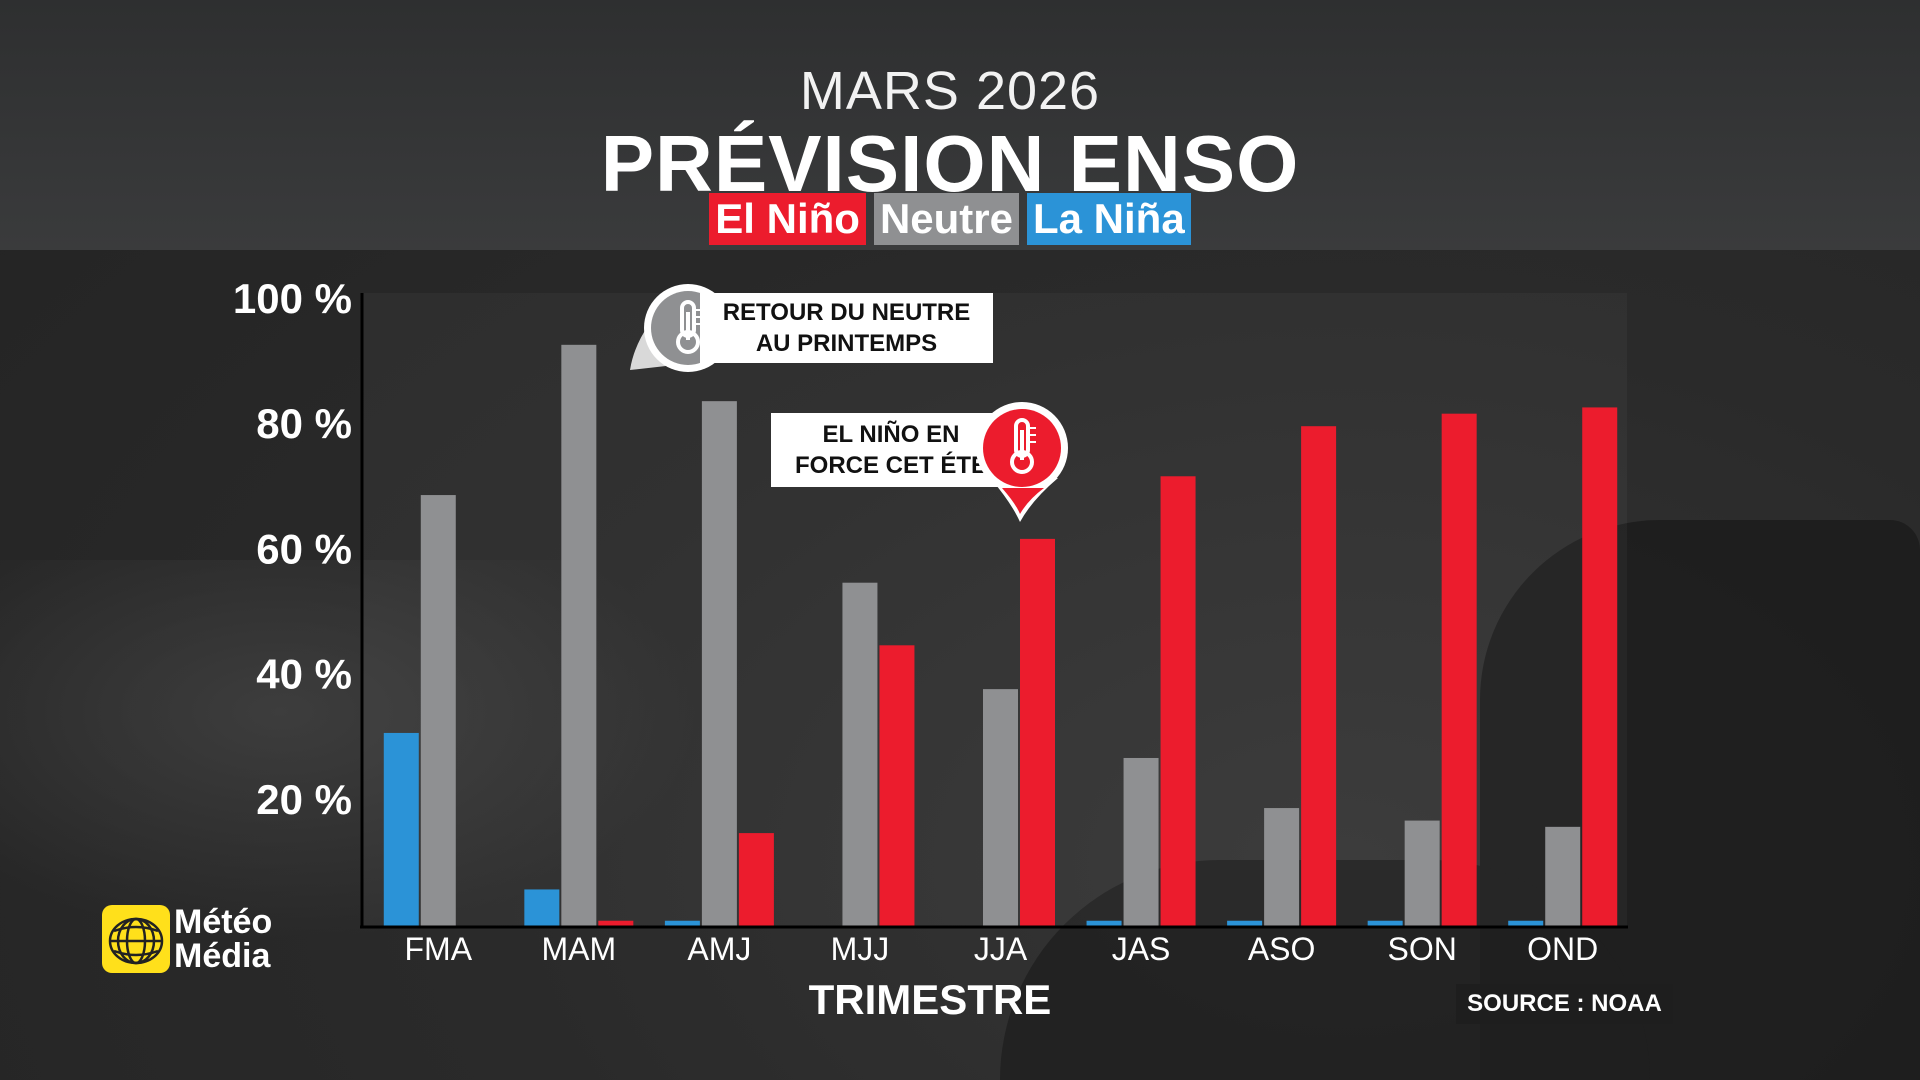 This screenshot has width=1920, height=1080. What do you see at coordinates (890, 465) in the screenshot?
I see `callout-text: FORCE CET ÉTÉ` at bounding box center [890, 465].